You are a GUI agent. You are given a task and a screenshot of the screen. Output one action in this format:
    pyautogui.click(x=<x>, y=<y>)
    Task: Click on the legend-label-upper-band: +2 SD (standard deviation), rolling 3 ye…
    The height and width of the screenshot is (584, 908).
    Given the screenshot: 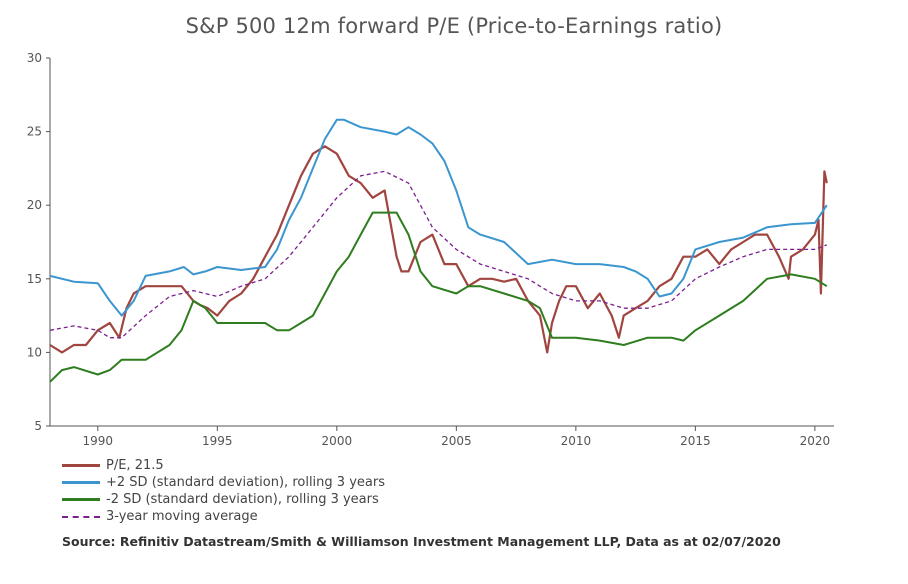 What is the action you would take?
    pyautogui.click(x=245, y=482)
    